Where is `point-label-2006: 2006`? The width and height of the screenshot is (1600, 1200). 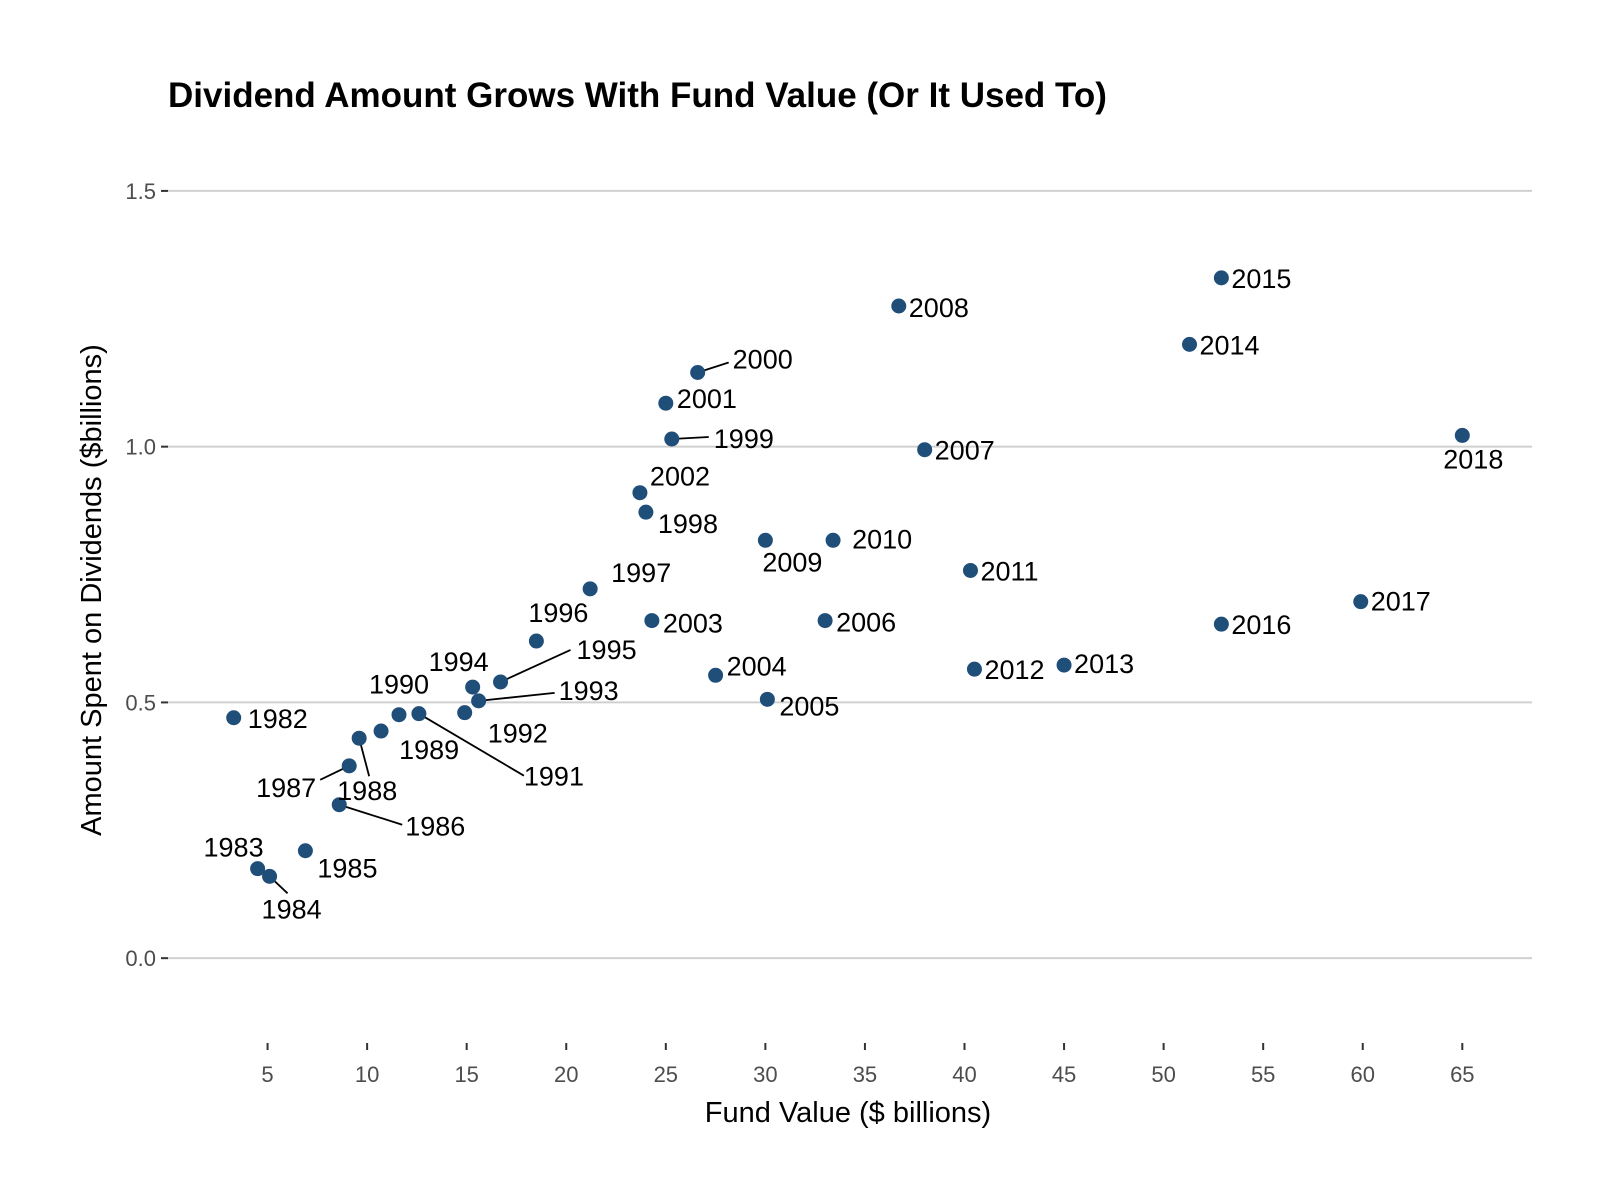
point-label-2006: 2006 is located at coordinates (866, 623).